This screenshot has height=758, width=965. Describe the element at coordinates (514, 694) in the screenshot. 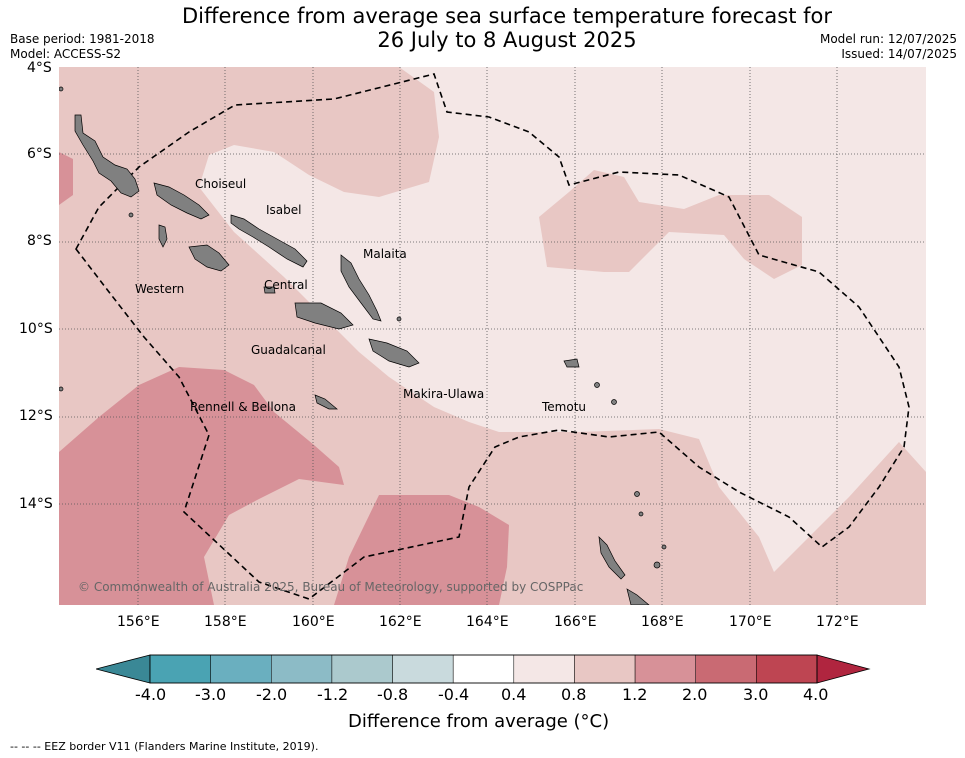

I see `colorbar-tick-label: 0.4` at that location.